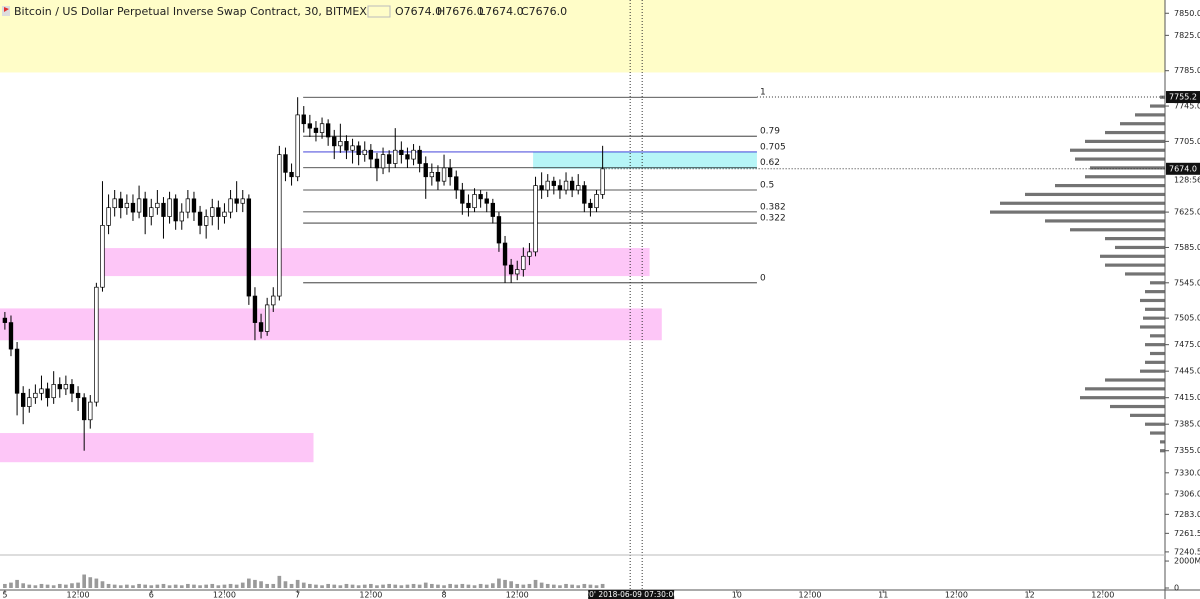  I want to click on fib-label: 0.382, so click(773, 207).